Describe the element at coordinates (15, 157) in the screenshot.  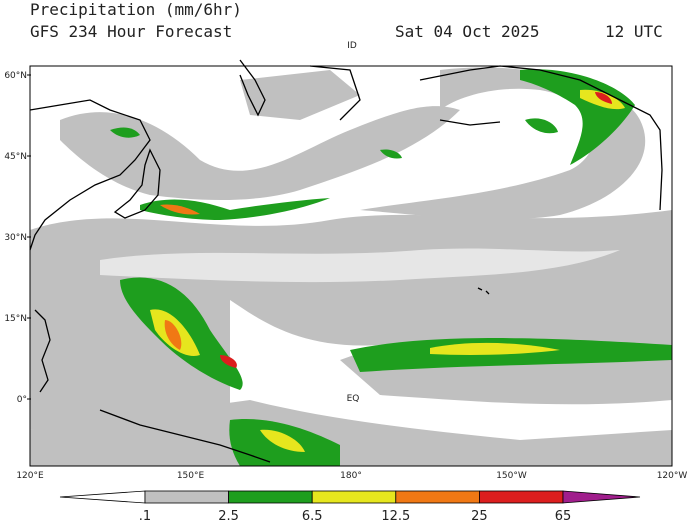
I see `lat-label: 45°N` at that location.